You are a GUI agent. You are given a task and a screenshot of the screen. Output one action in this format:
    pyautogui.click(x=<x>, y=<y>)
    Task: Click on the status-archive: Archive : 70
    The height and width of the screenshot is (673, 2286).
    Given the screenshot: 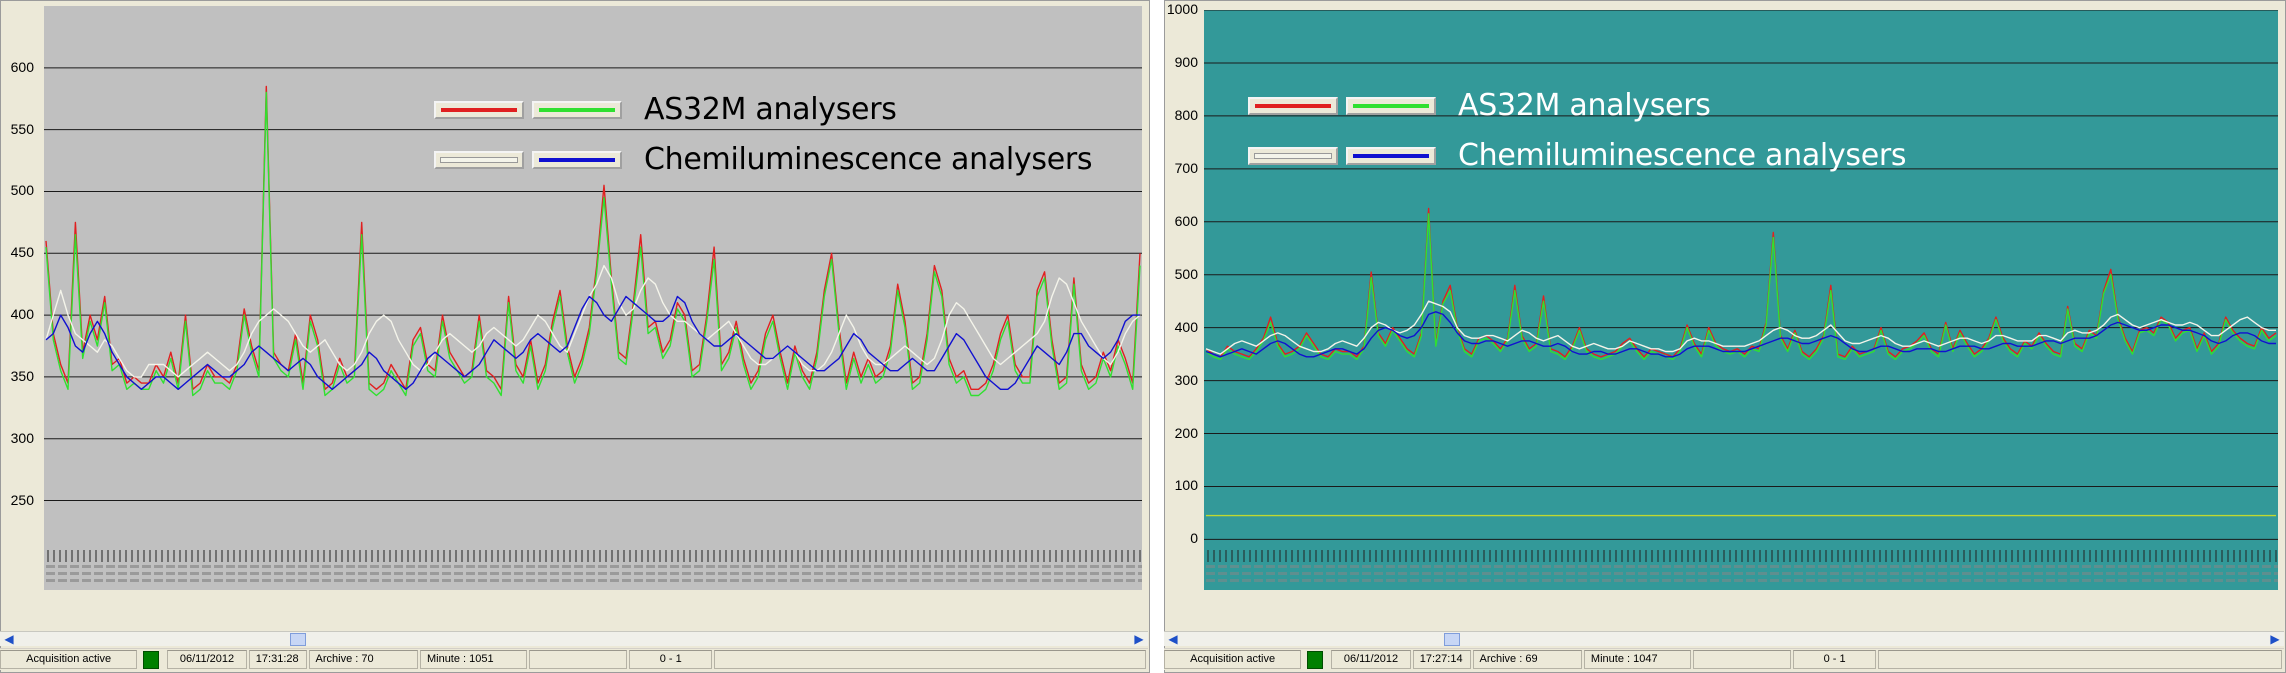 What is the action you would take?
    pyautogui.click(x=363, y=659)
    